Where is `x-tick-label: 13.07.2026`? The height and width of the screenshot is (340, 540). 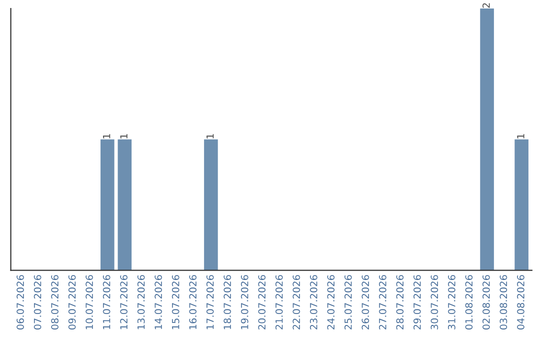 x-tick-label: 13.07.2026 is located at coordinates (141, 302).